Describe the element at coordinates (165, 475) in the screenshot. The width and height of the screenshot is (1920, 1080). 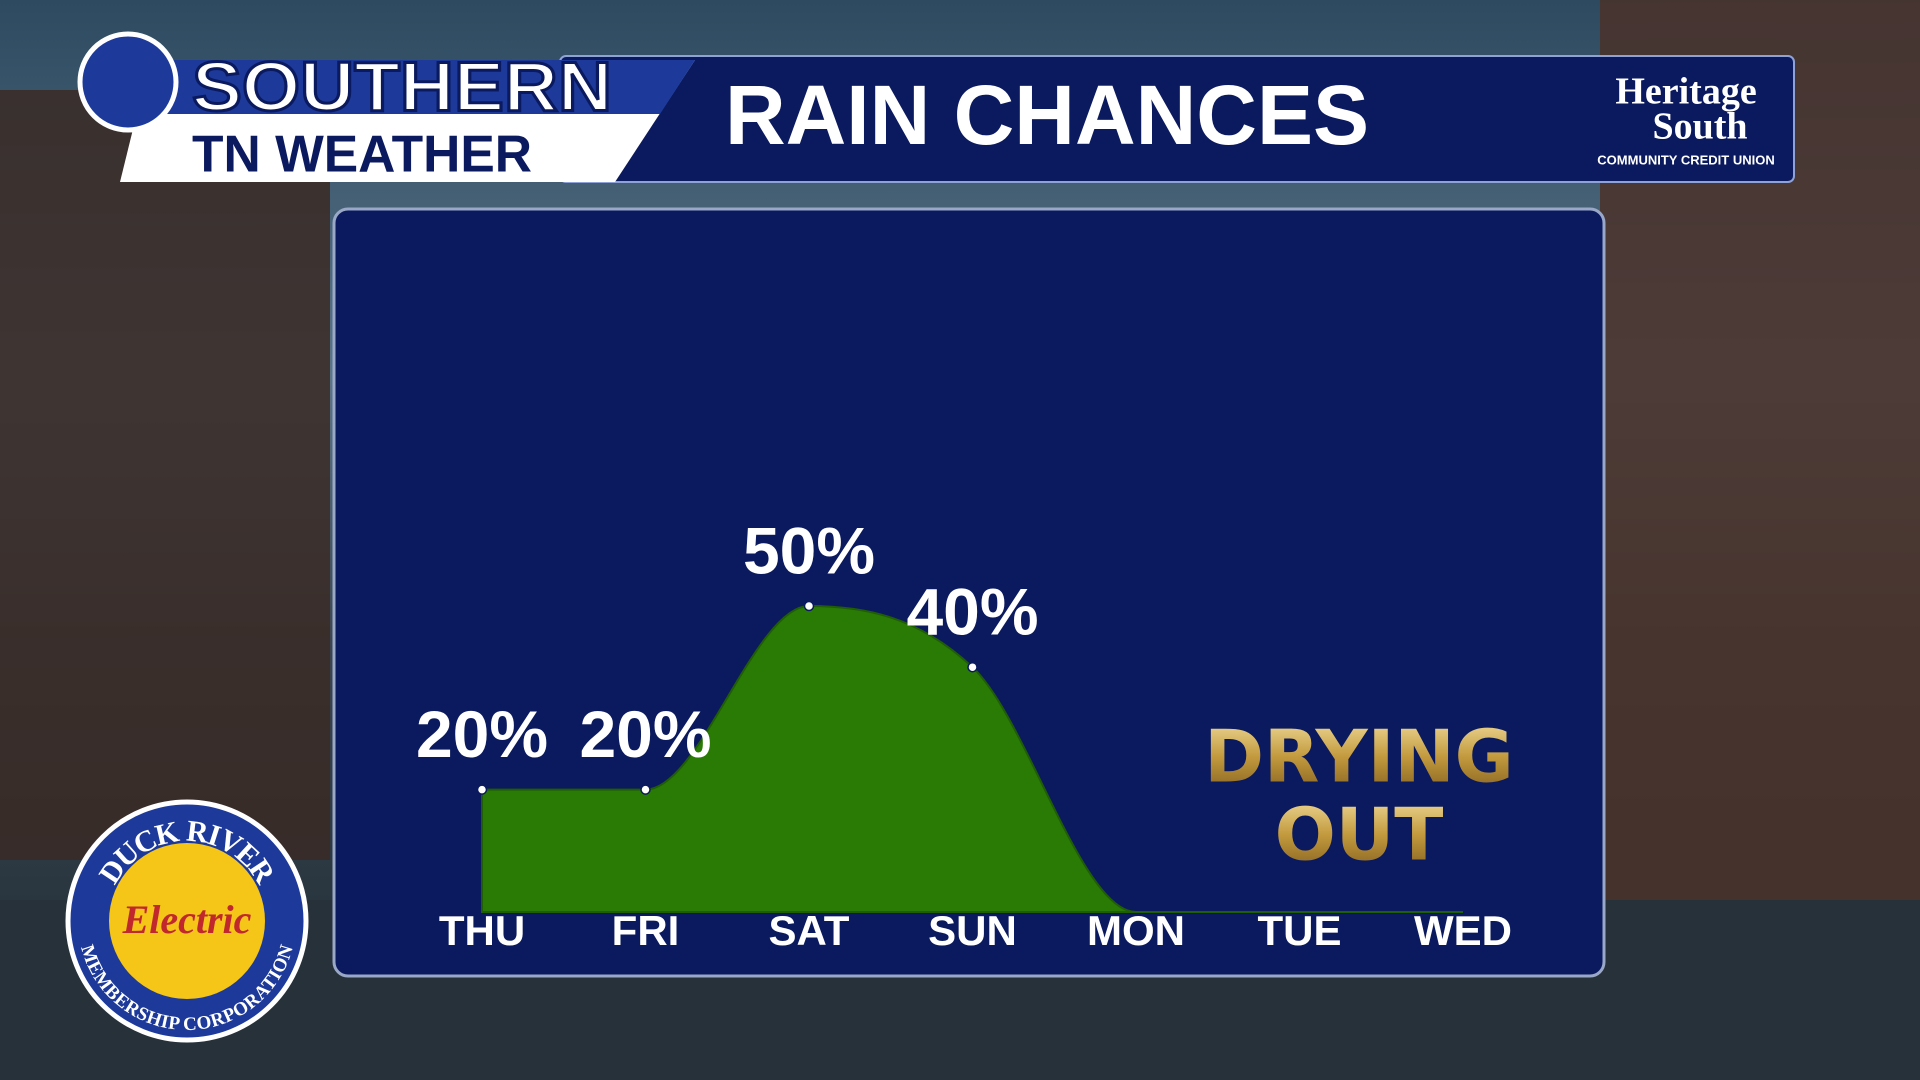
I see `building-left` at that location.